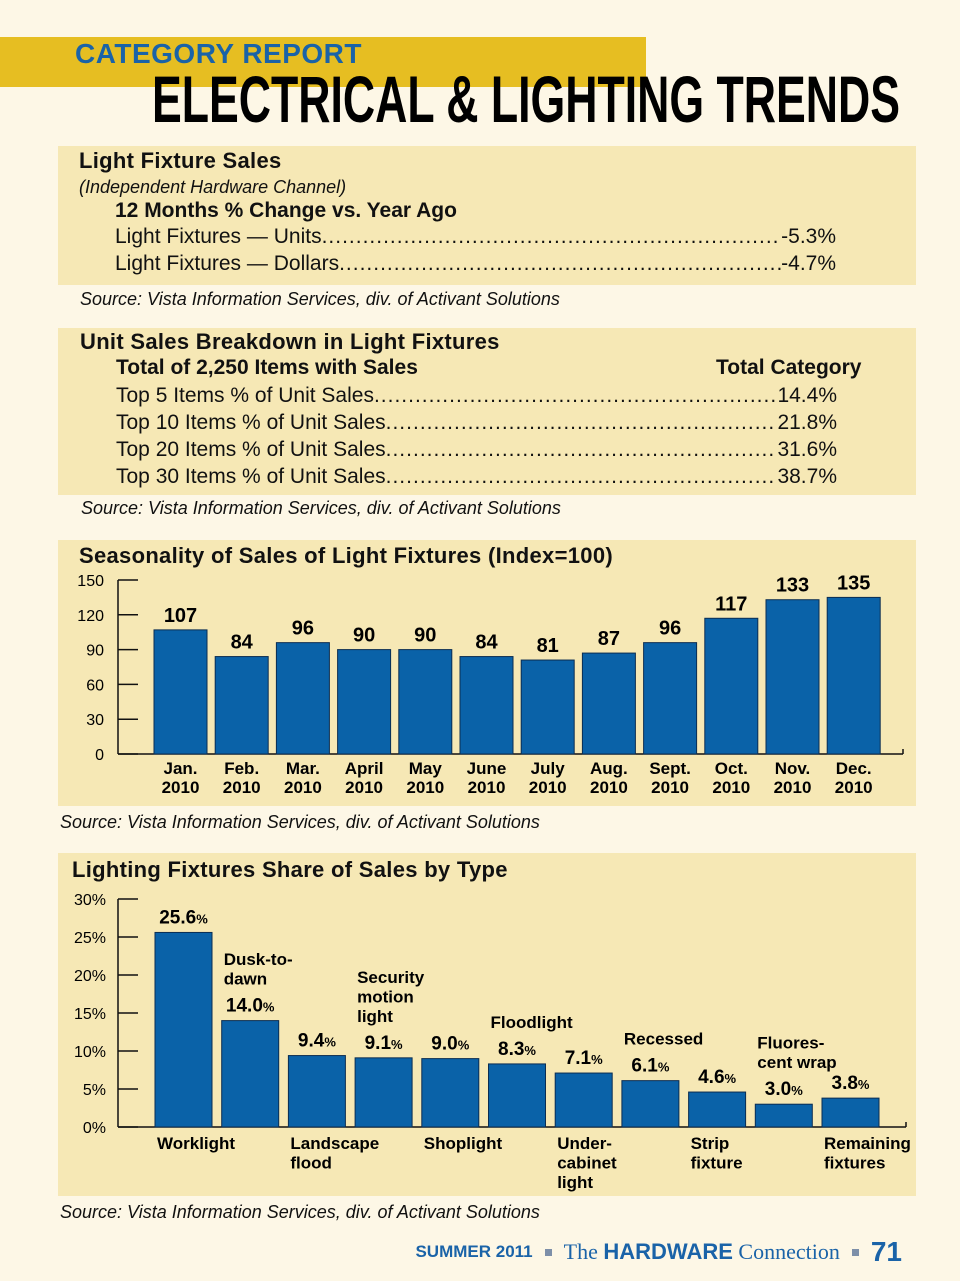 This screenshot has width=960, height=1281. Describe the element at coordinates (778, 1089) in the screenshot. I see `data-value: 3.0` at that location.